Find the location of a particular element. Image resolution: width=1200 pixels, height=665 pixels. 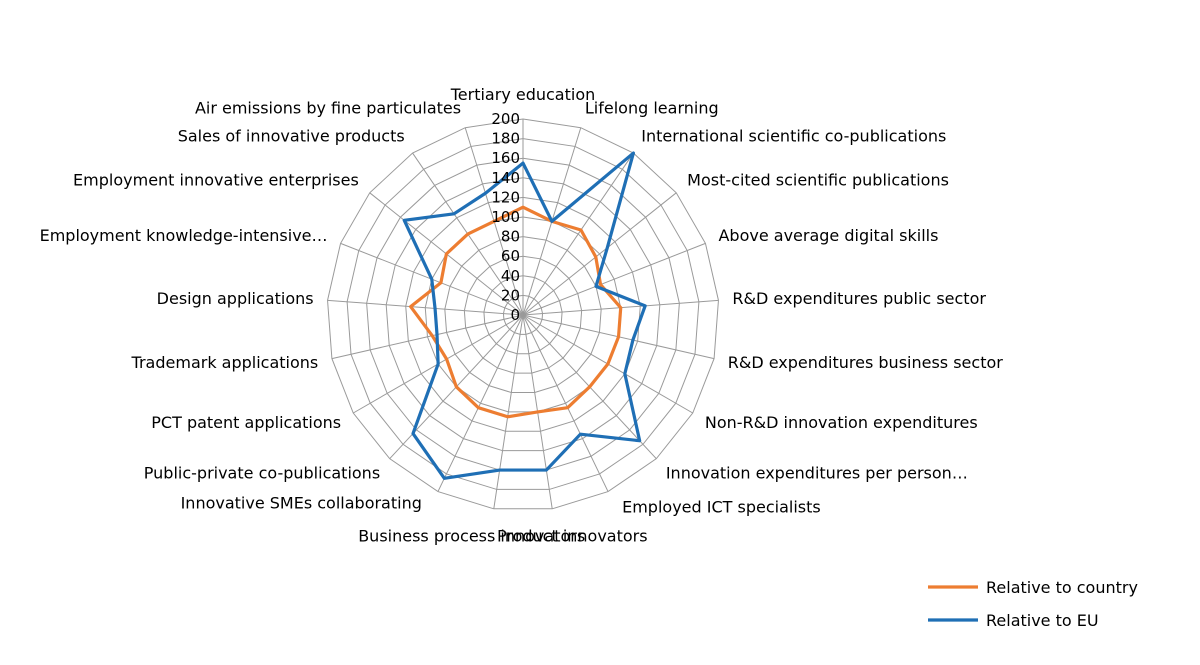

category-label: Above average digital skills is located at coordinates (828, 235).